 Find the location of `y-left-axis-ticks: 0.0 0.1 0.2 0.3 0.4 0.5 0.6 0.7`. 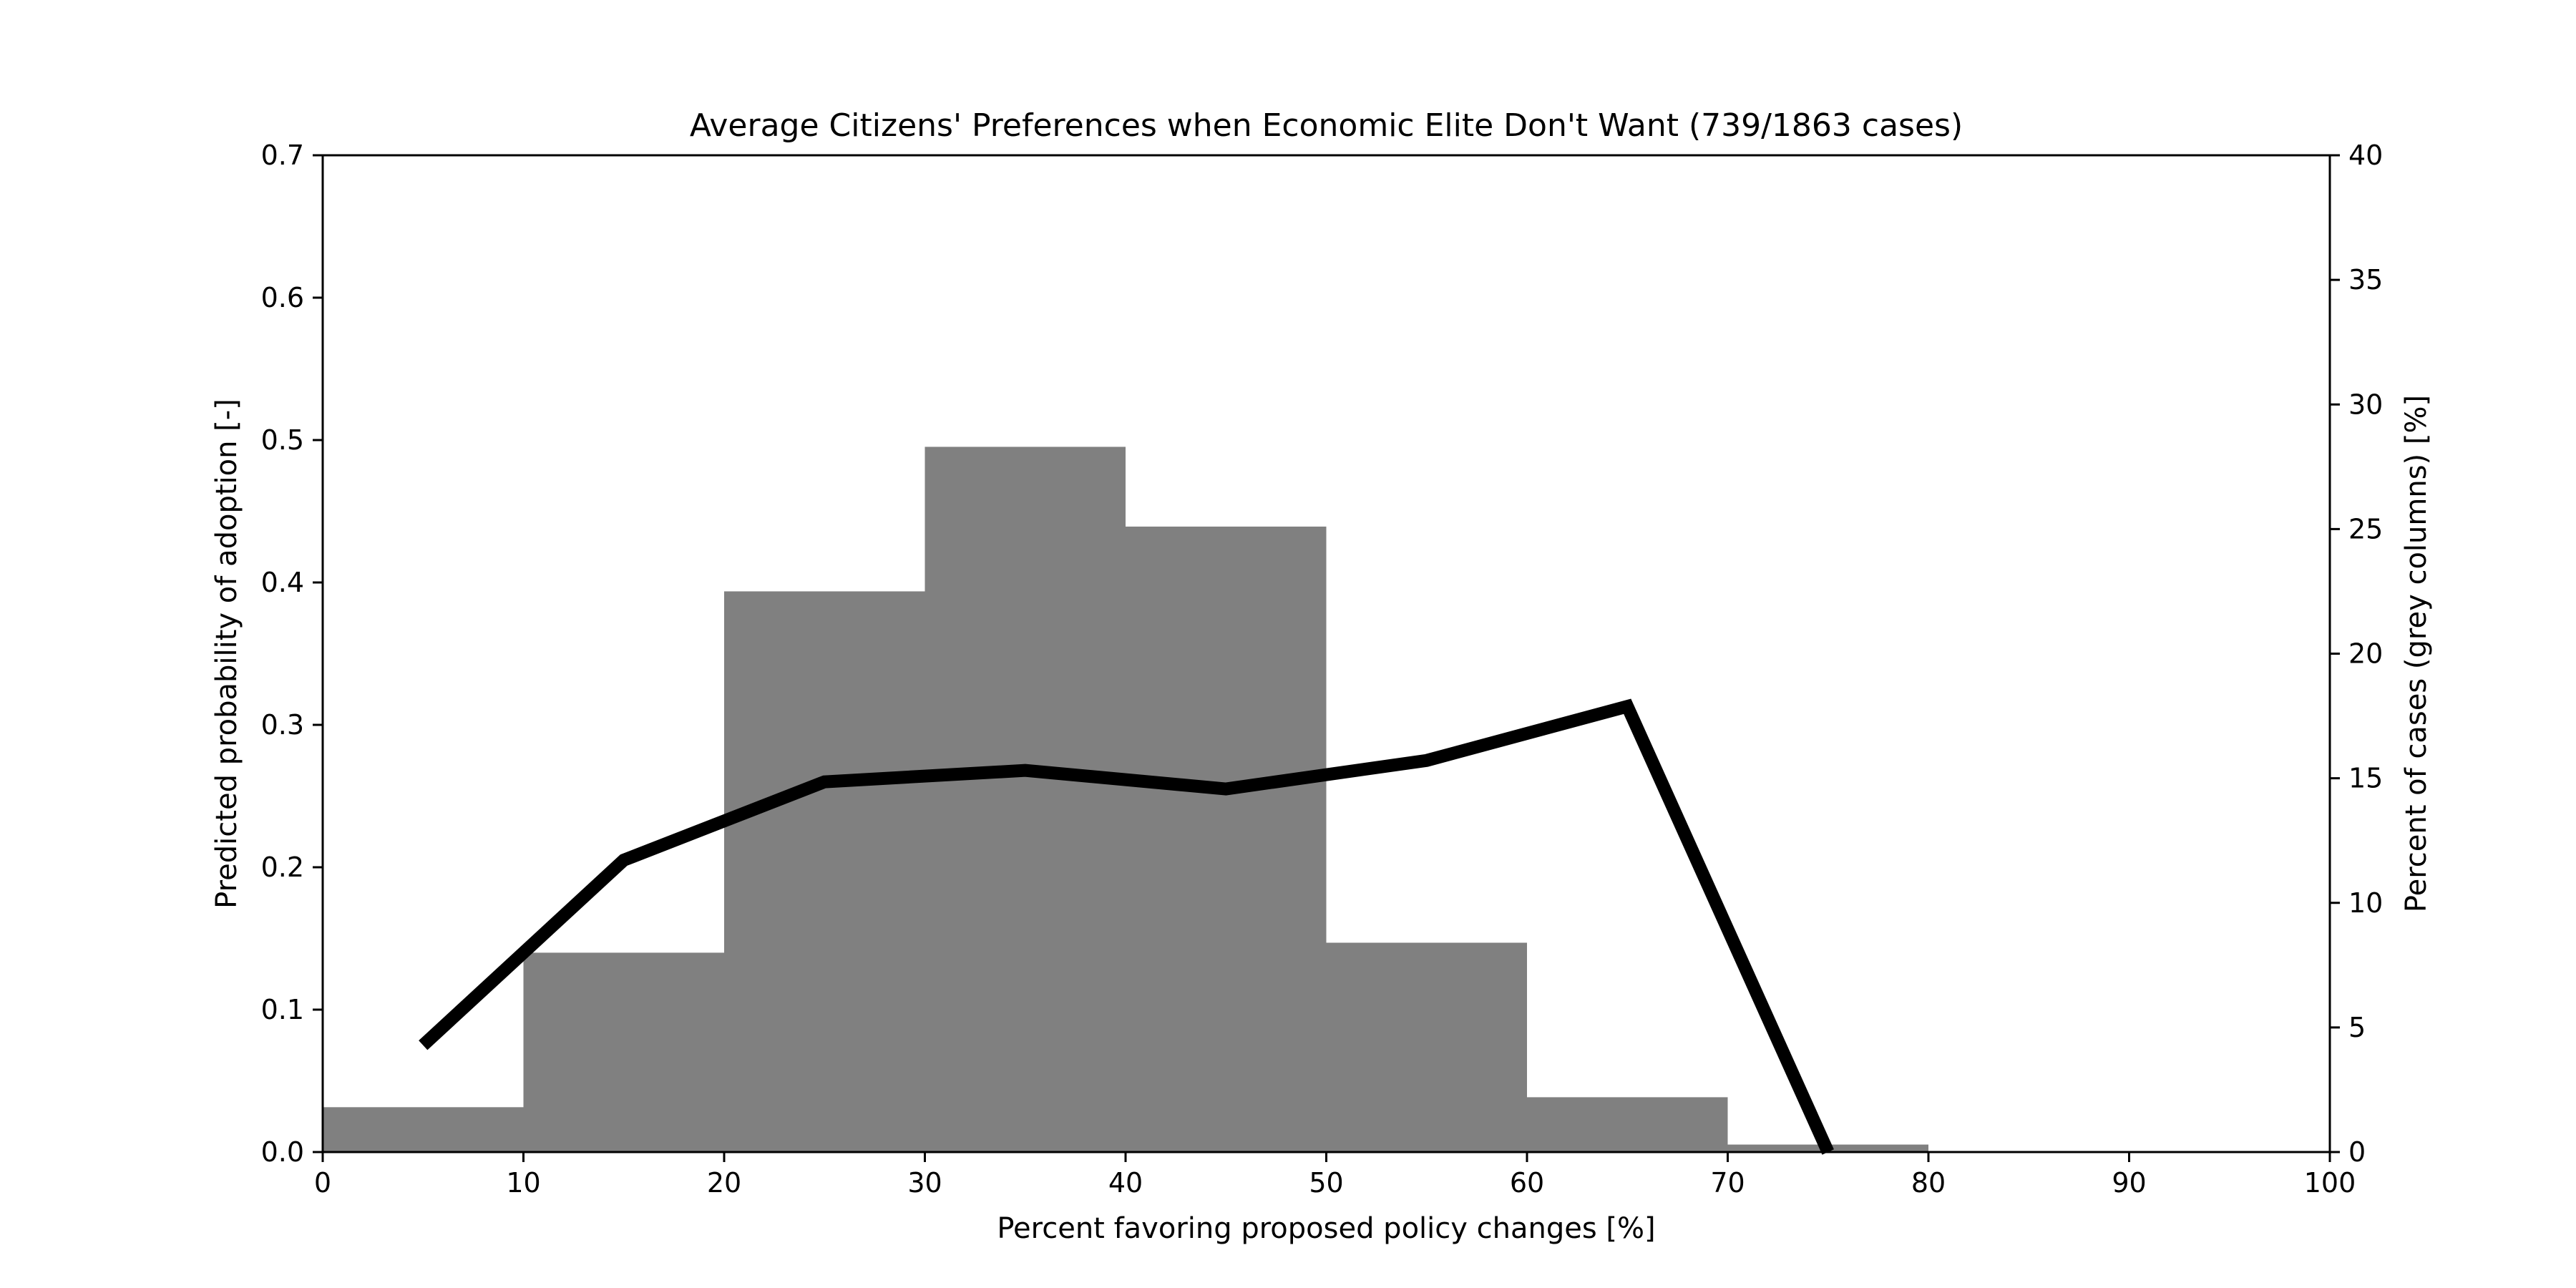

y-left-axis-ticks: 0.0 0.1 0.2 0.3 0.4 0.5 0.6 0.7 is located at coordinates (292, 654).